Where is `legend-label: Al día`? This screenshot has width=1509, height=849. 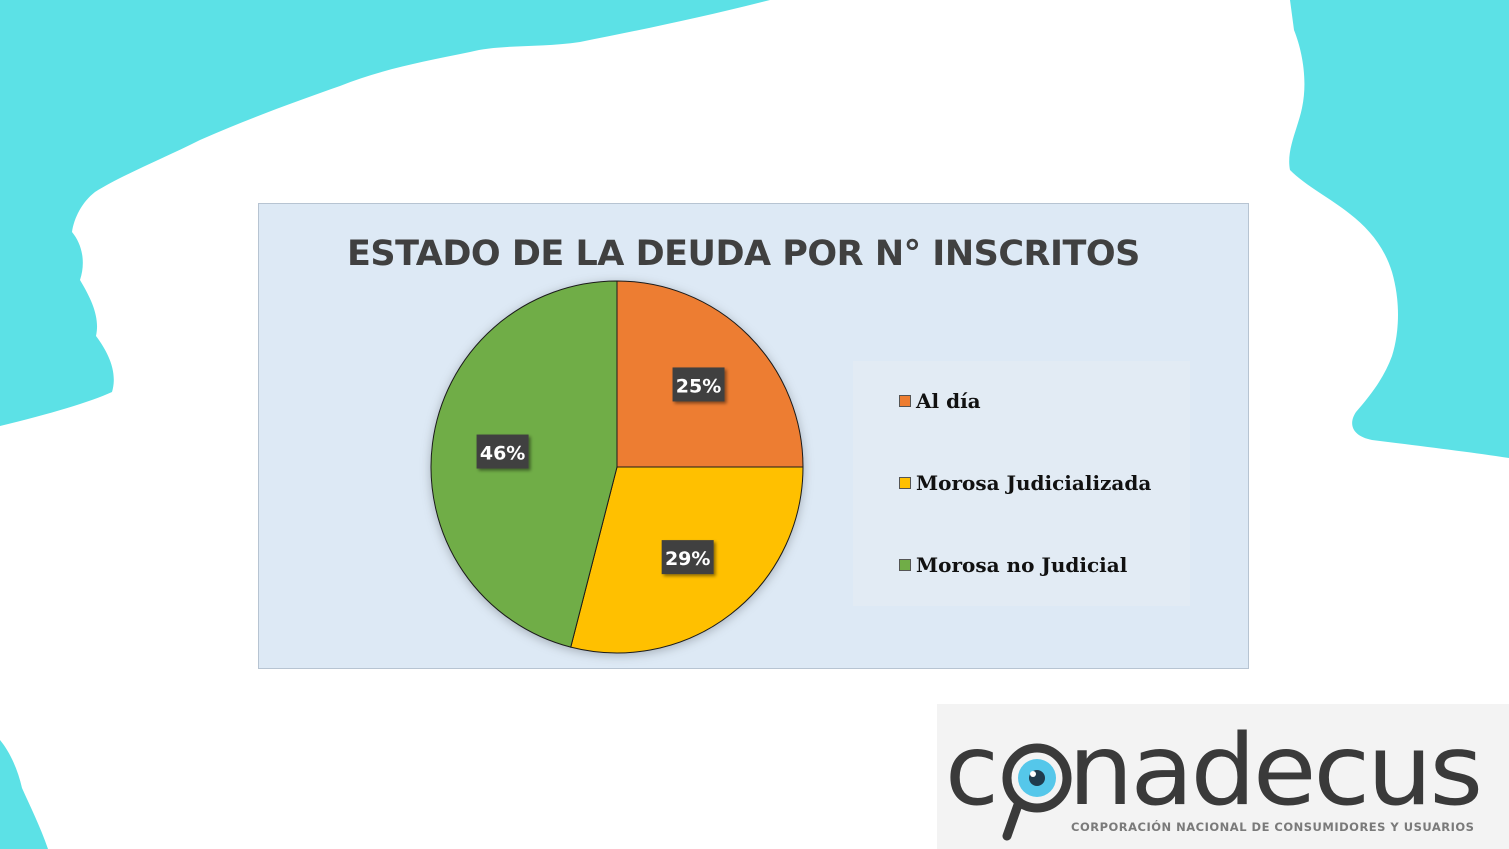
legend-label: Al día is located at coordinates (948, 401).